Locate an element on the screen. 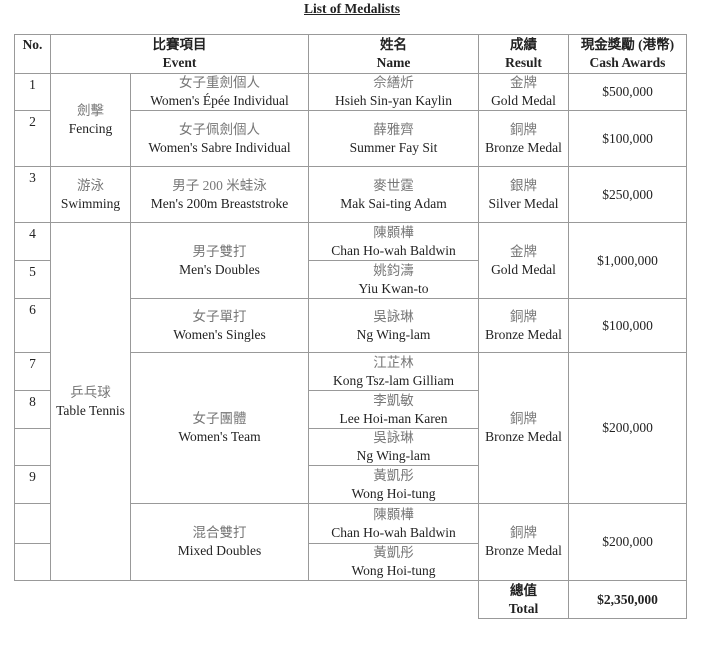 The height and width of the screenshot is (652, 704). event-cell: 男子 200 米蛙泳 Men's 200m Breaststroke is located at coordinates (219, 194).